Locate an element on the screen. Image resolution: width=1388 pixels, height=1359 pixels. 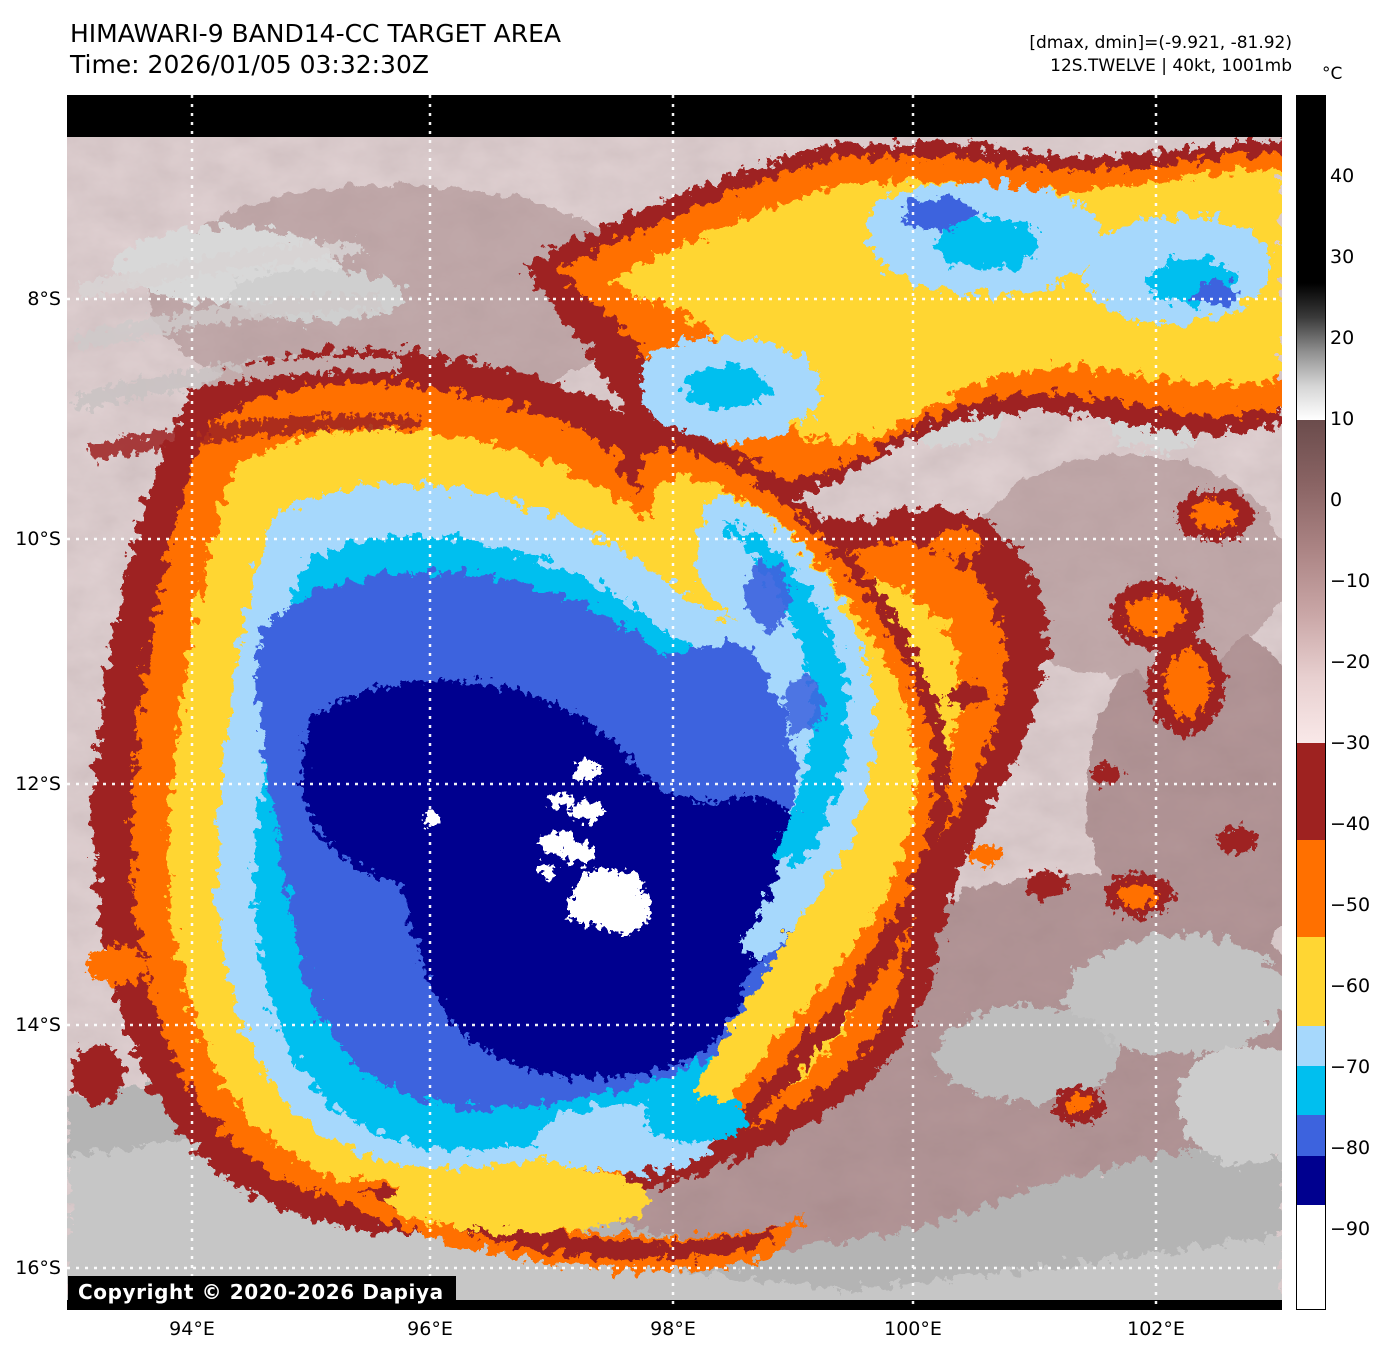
temperature-colorbar is located at coordinates (1311, 702).